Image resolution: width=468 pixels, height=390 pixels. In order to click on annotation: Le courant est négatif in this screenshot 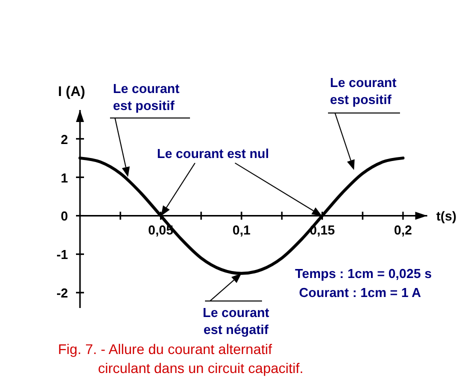, I will do `click(236, 321)`.